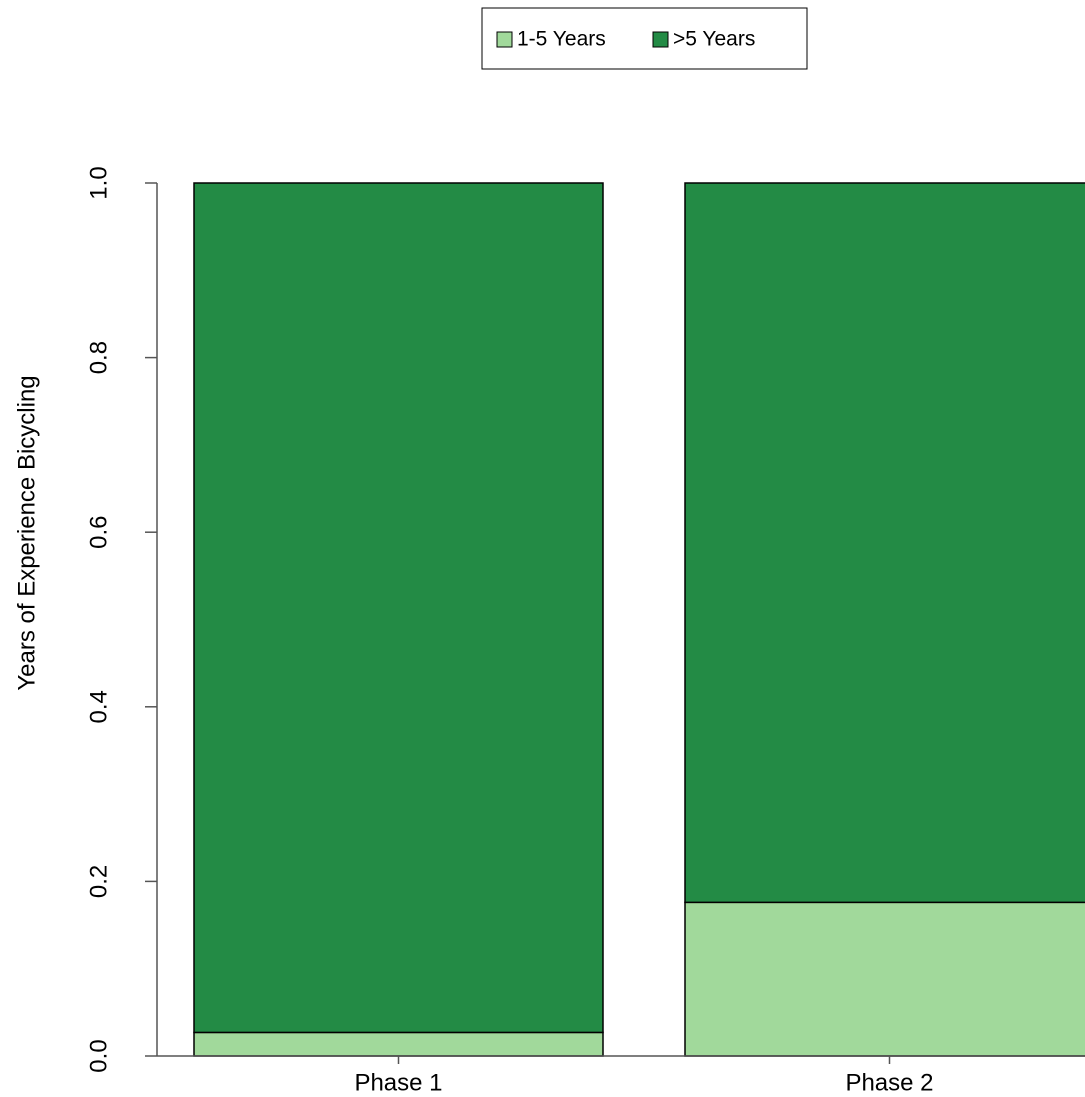 This screenshot has width=1085, height=1097. I want to click on x-tick-label: Phase 2, so click(889, 1082).